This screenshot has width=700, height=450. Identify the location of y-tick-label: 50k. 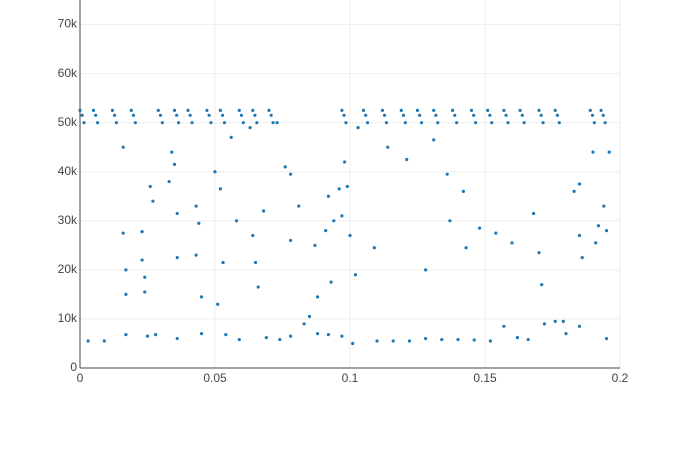
(68, 122).